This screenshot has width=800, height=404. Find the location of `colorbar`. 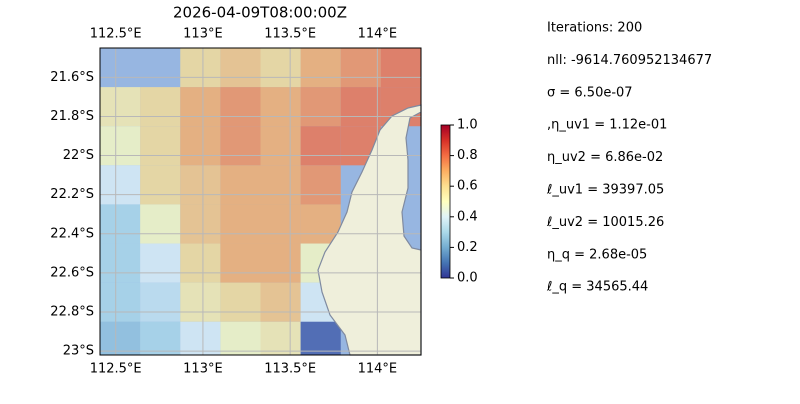

colorbar is located at coordinates (445, 201).